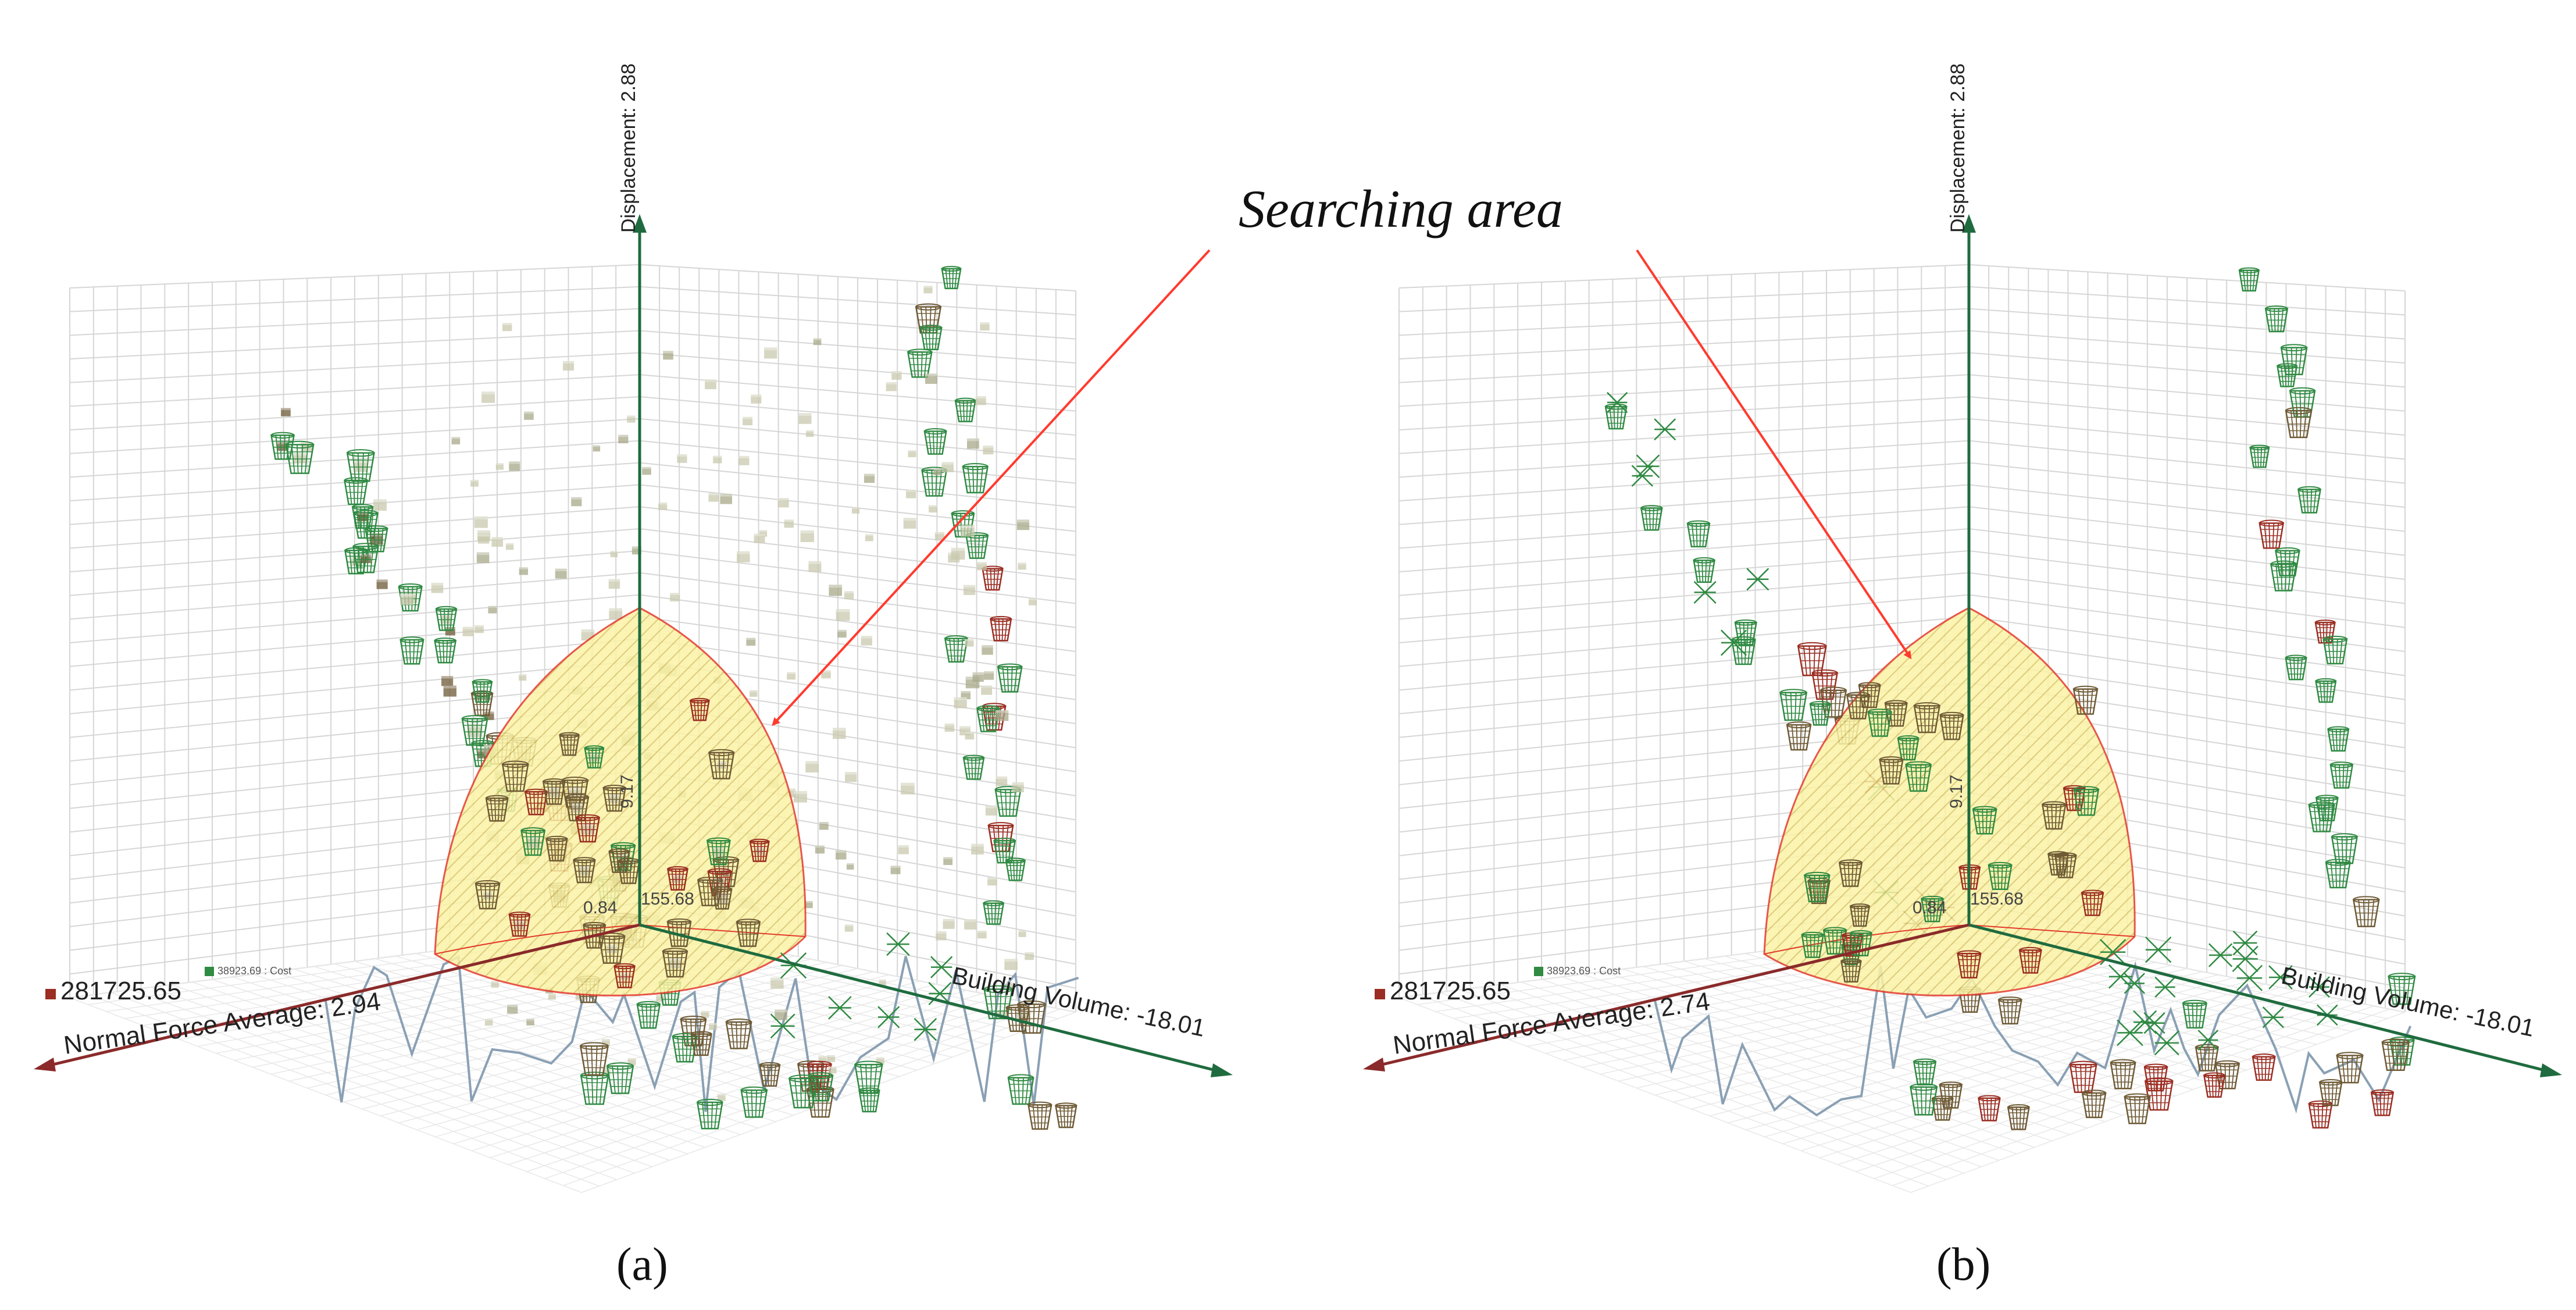  What do you see at coordinates (254, 971) in the screenshot?
I see `panel-a-legend-green-value: 38923.69 : Cost` at bounding box center [254, 971].